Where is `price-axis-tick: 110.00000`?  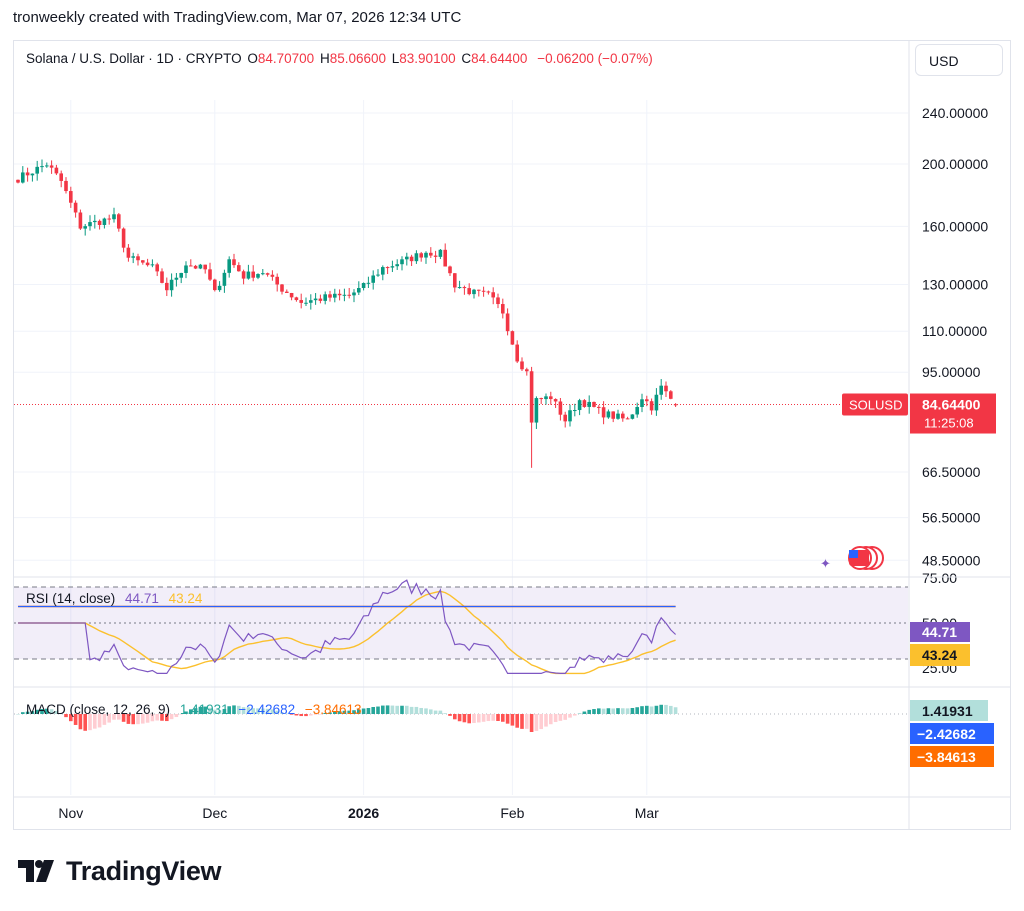
price-axis-tick: 110.00000 is located at coordinates (954, 331).